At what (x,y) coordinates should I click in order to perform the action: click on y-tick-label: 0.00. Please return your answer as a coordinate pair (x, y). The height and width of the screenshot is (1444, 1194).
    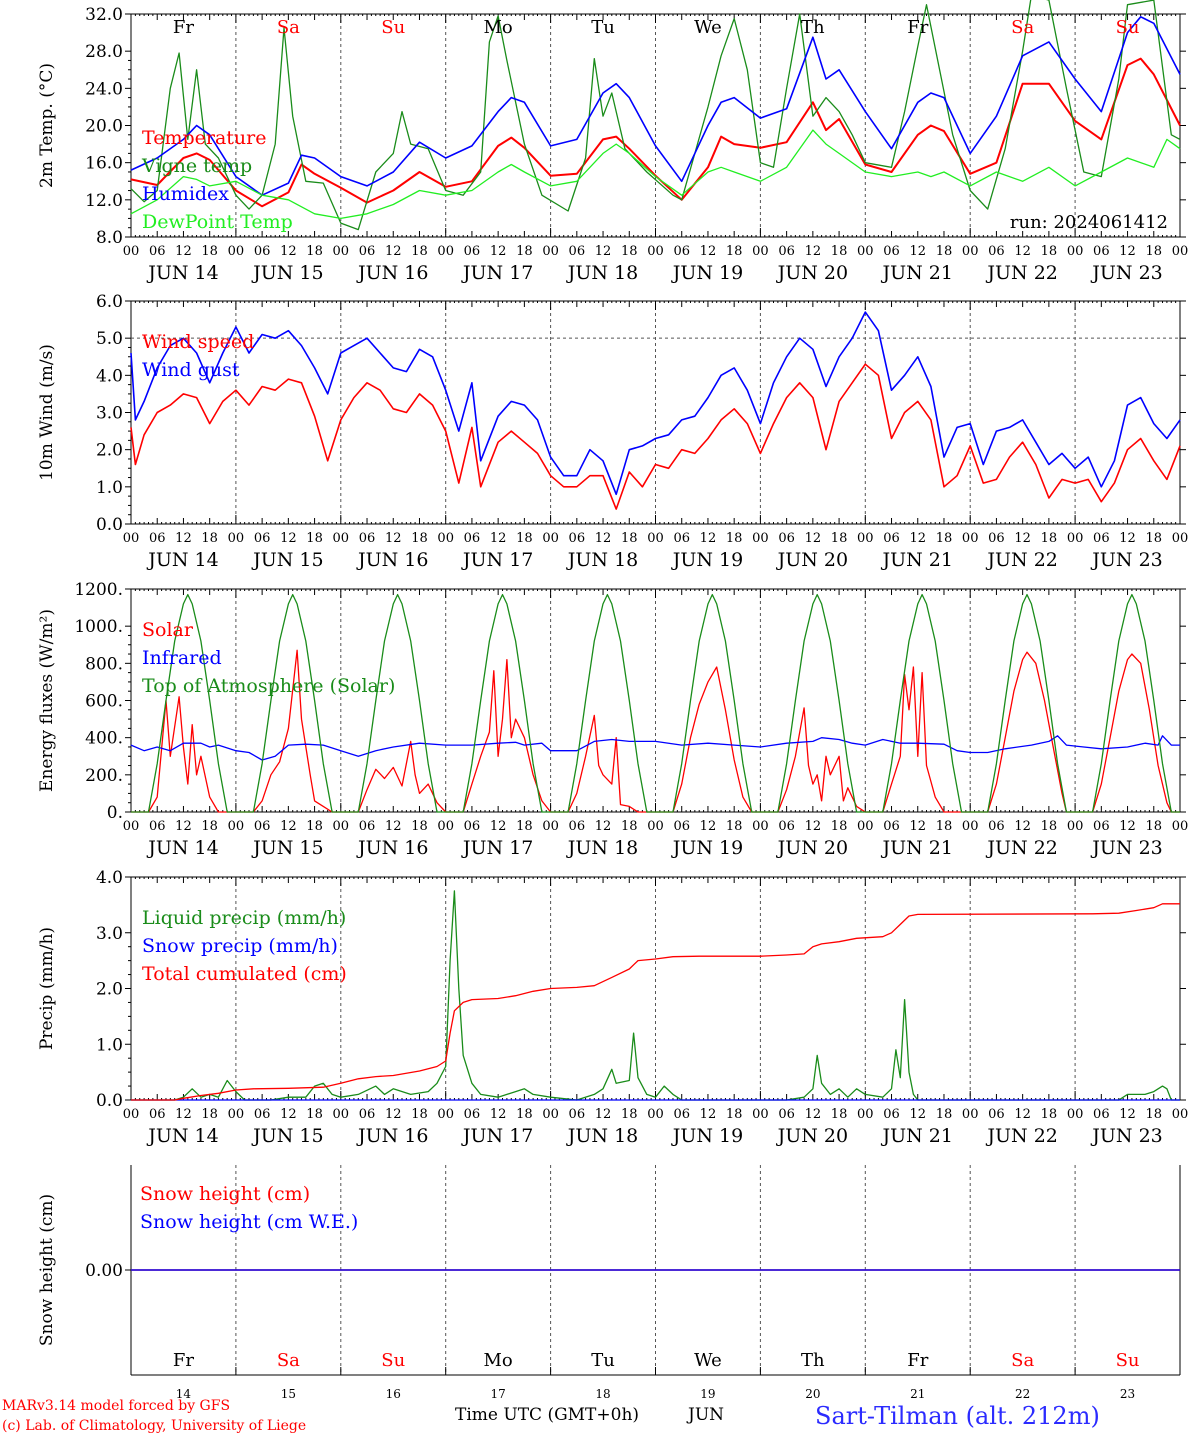
    Looking at the image, I should click on (104, 1271).